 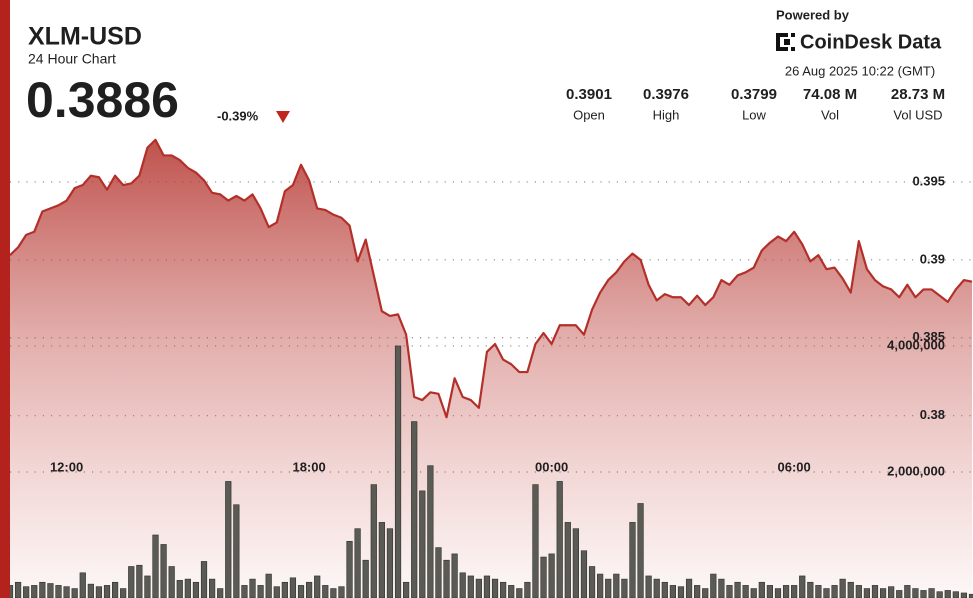 What do you see at coordinates (917, 114) in the screenshot?
I see `stat-label: Vol USD` at bounding box center [917, 114].